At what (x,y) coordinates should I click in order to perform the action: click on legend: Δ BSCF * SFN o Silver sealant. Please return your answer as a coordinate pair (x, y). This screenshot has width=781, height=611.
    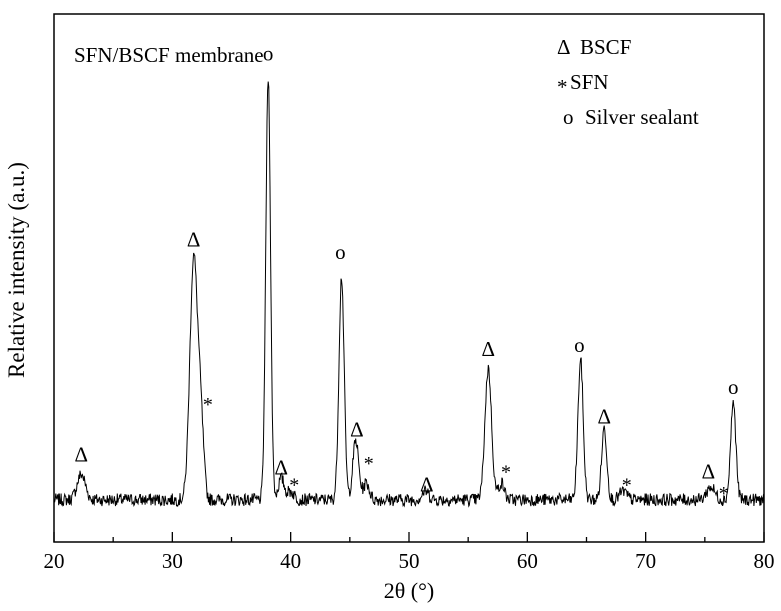
    Looking at the image, I should click on (628, 82).